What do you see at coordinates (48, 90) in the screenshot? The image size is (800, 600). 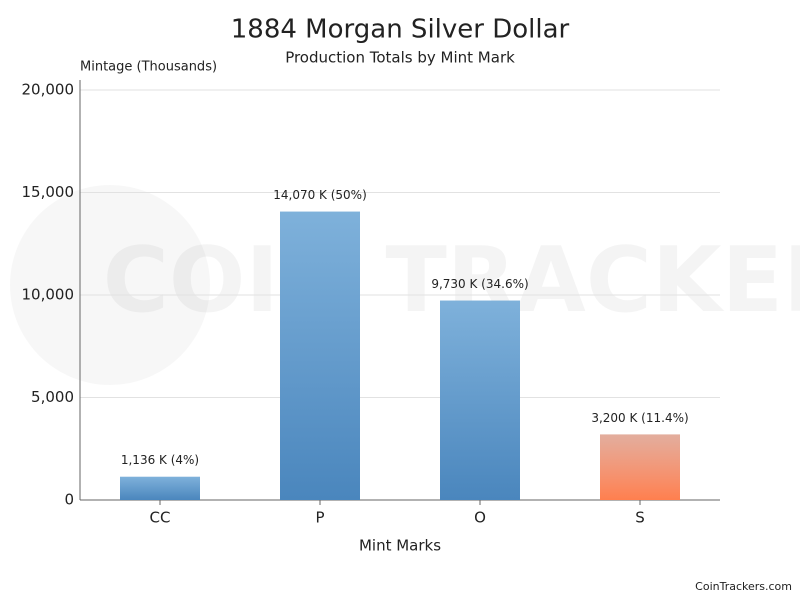 I see `y-tick-label: 20,000` at bounding box center [48, 90].